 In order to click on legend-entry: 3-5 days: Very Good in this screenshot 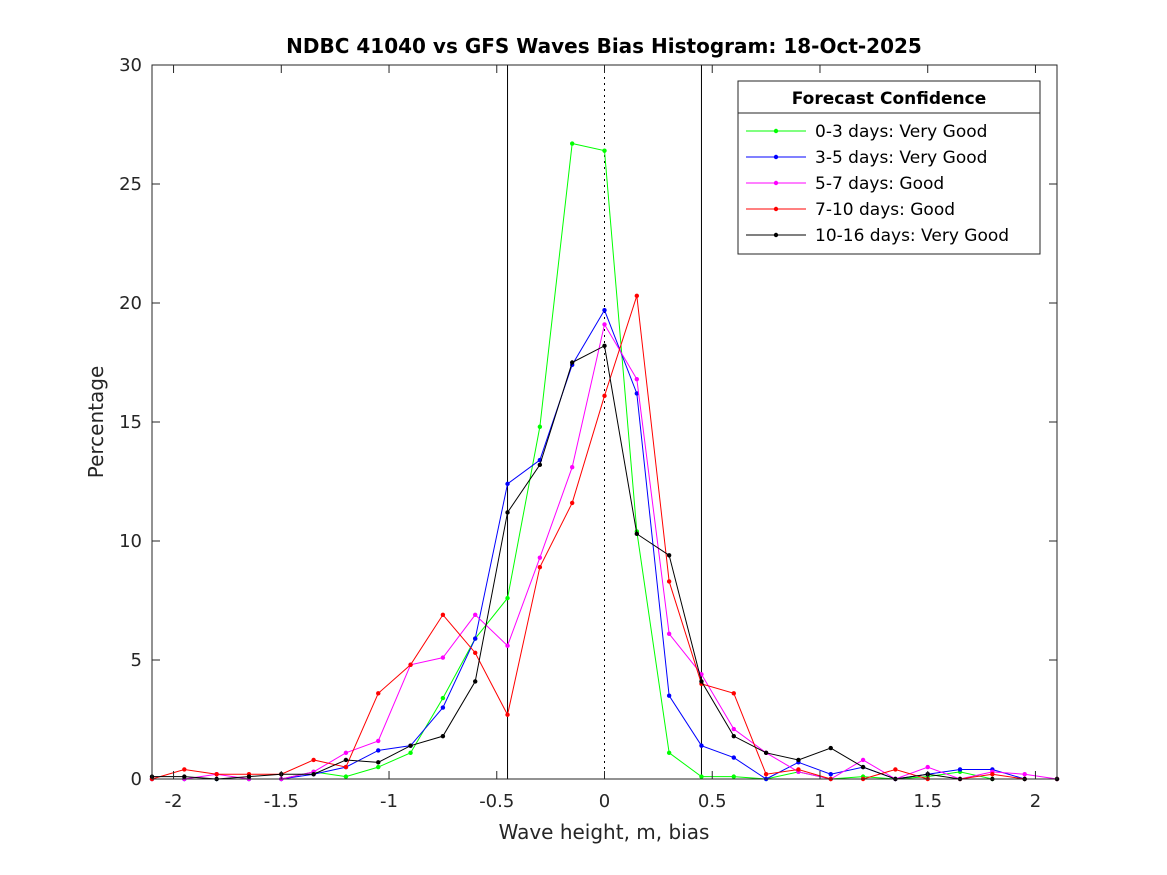, I will do `click(866, 158)`.